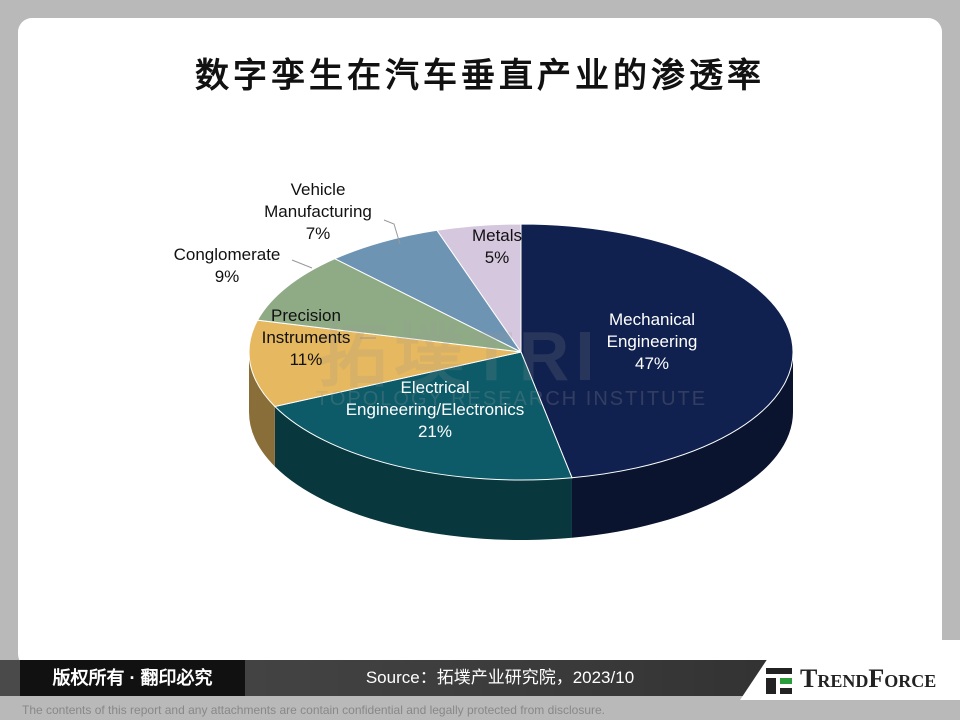 The image size is (960, 720). I want to click on value-label: 47%, so click(652, 363).